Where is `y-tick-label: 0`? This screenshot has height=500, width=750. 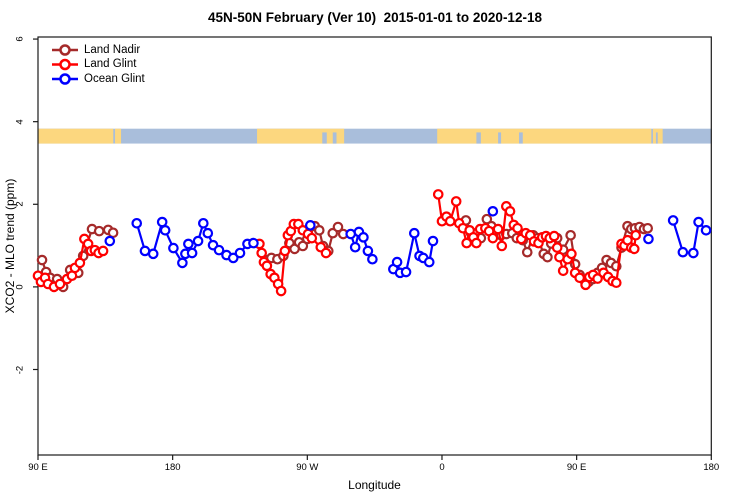
y-tick-label: 0 is located at coordinates (20, 287).